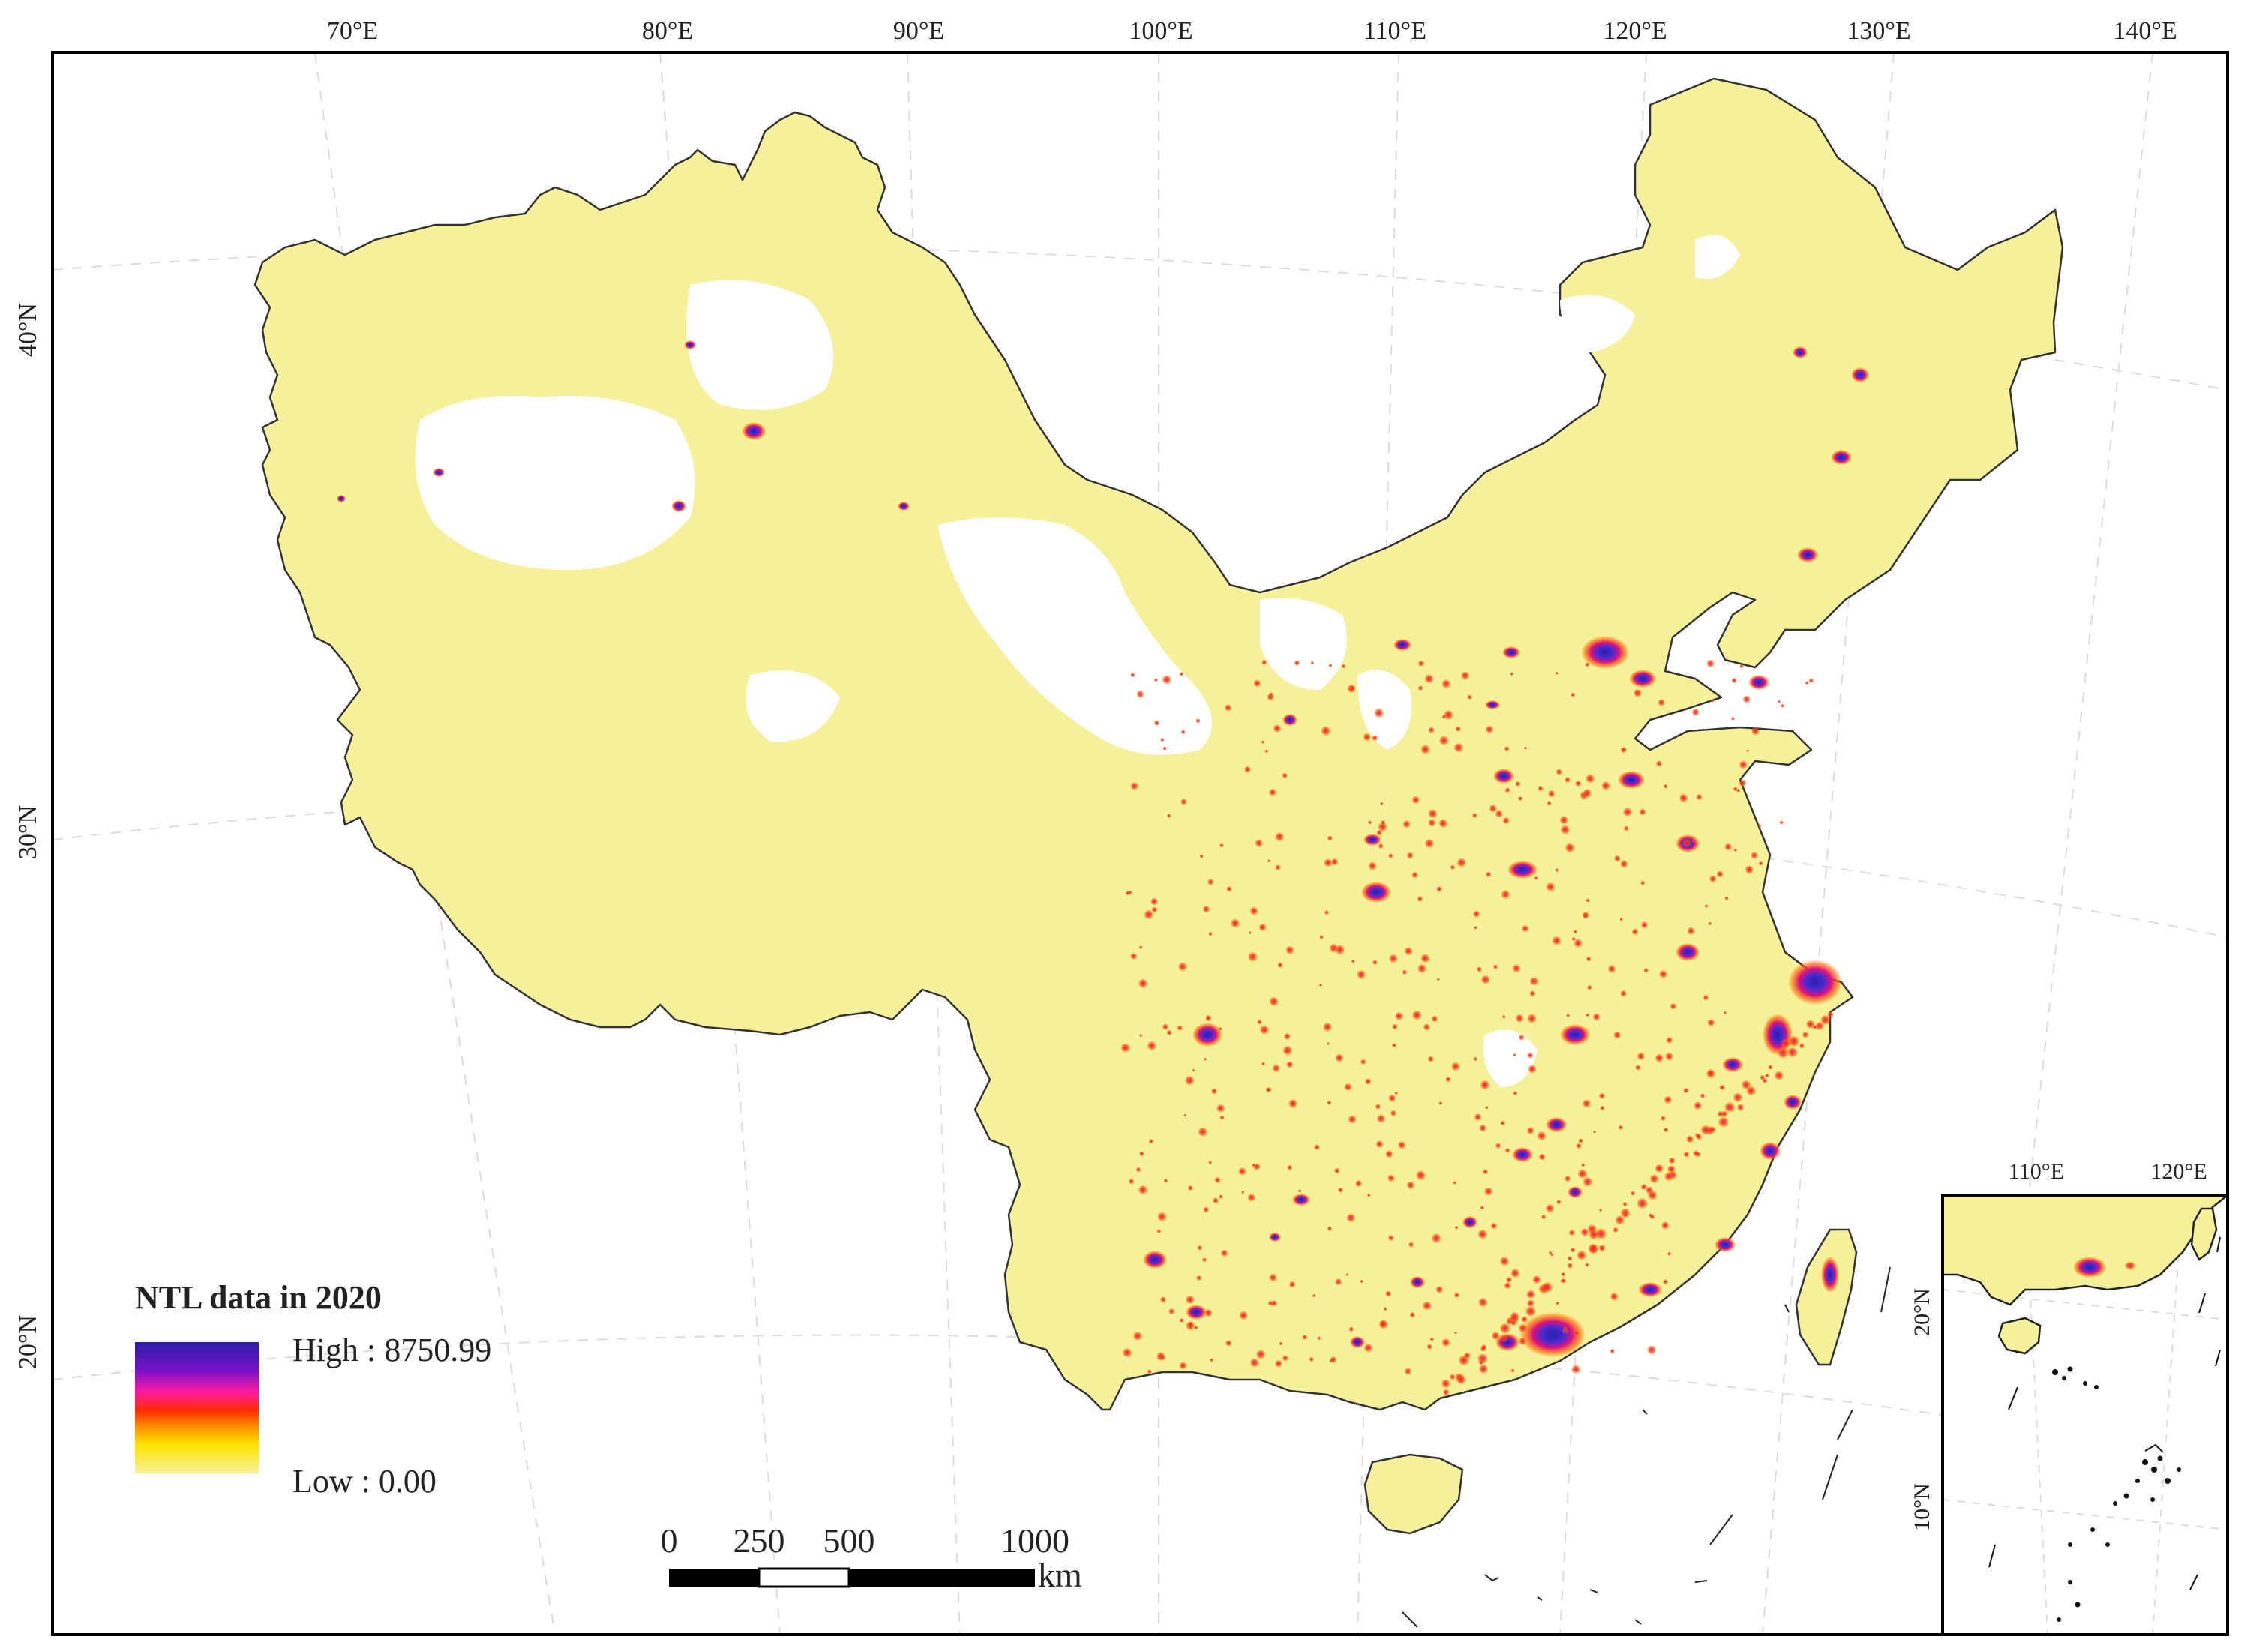 The width and height of the screenshot is (2268, 1648). What do you see at coordinates (391, 1350) in the screenshot?
I see `legend-high-label: High : 8750.99` at bounding box center [391, 1350].